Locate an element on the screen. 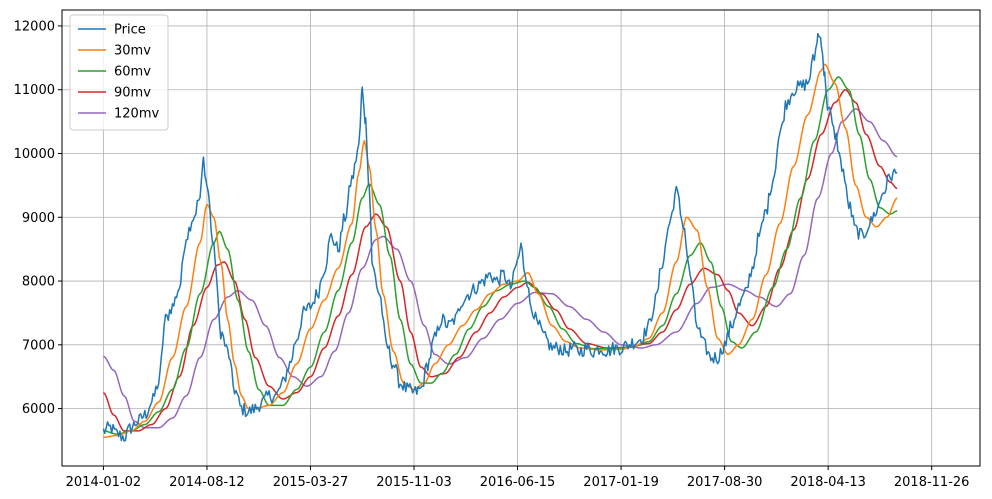 The height and width of the screenshot is (499, 992). y-tick-label: 6000 is located at coordinates (38, 409).